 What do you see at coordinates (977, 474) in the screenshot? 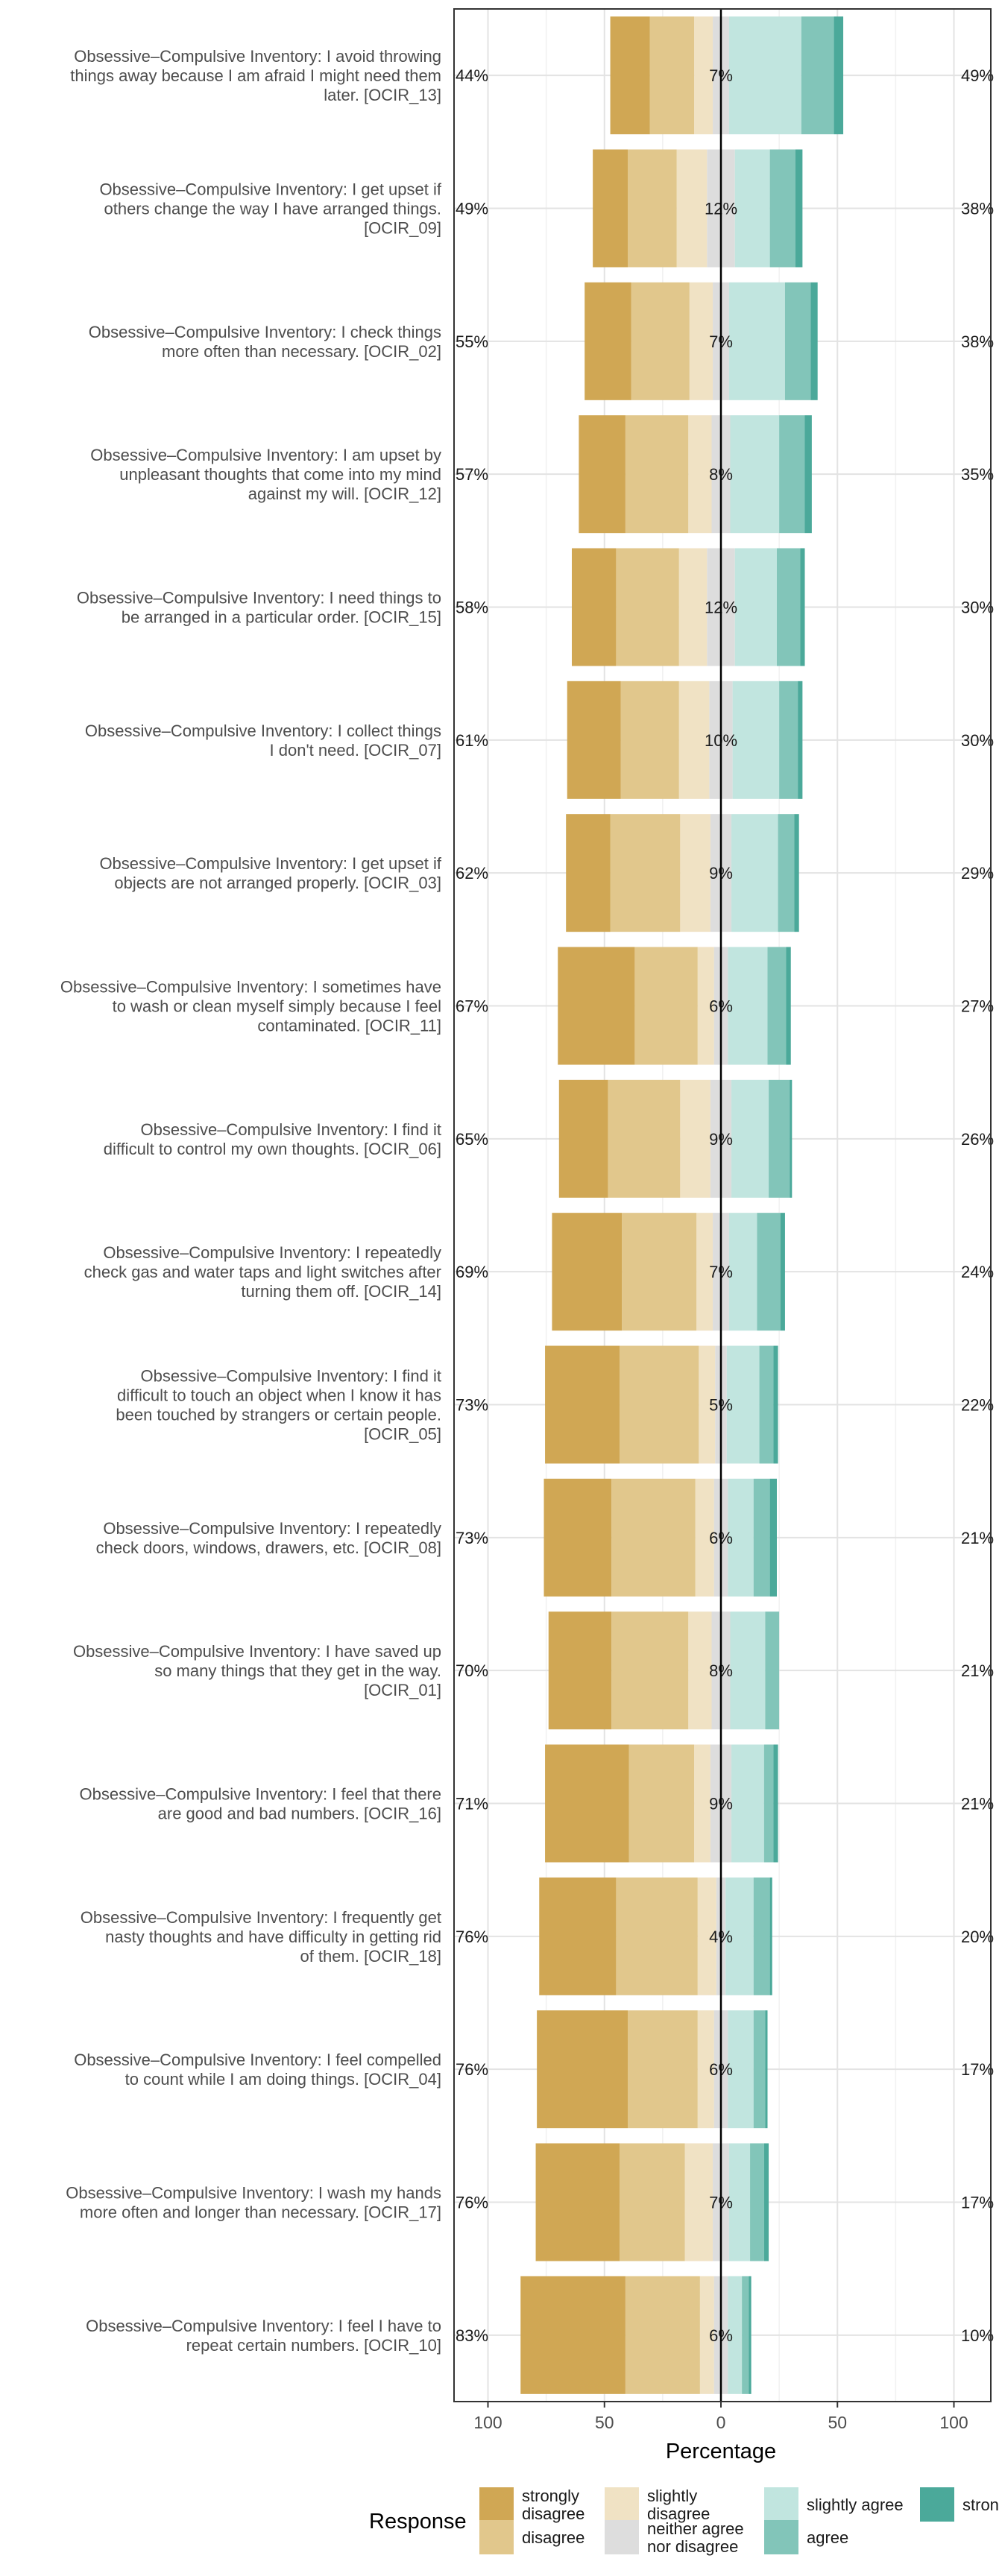
I see `right-percent-label: 35%` at bounding box center [977, 474].